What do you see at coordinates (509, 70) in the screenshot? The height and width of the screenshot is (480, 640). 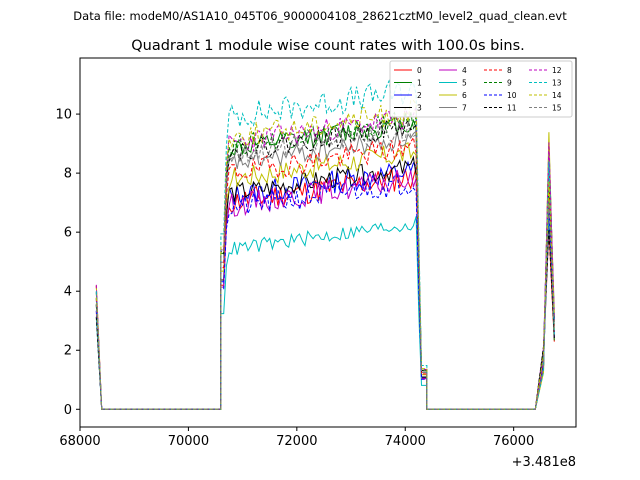 I see `legend-label-8: 8` at bounding box center [509, 70].